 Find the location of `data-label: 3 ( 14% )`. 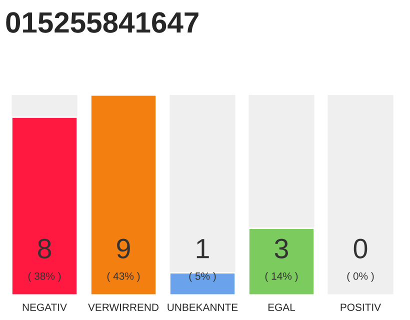

data-label: 3 ( 14% ) is located at coordinates (281, 260).